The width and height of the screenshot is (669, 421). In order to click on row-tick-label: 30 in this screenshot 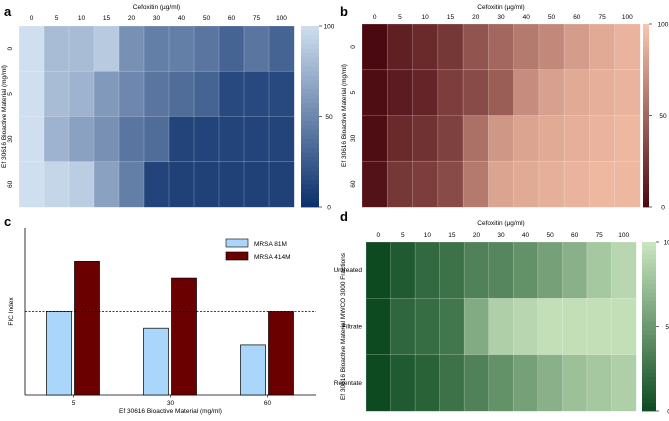, I will do `click(353, 138)`.